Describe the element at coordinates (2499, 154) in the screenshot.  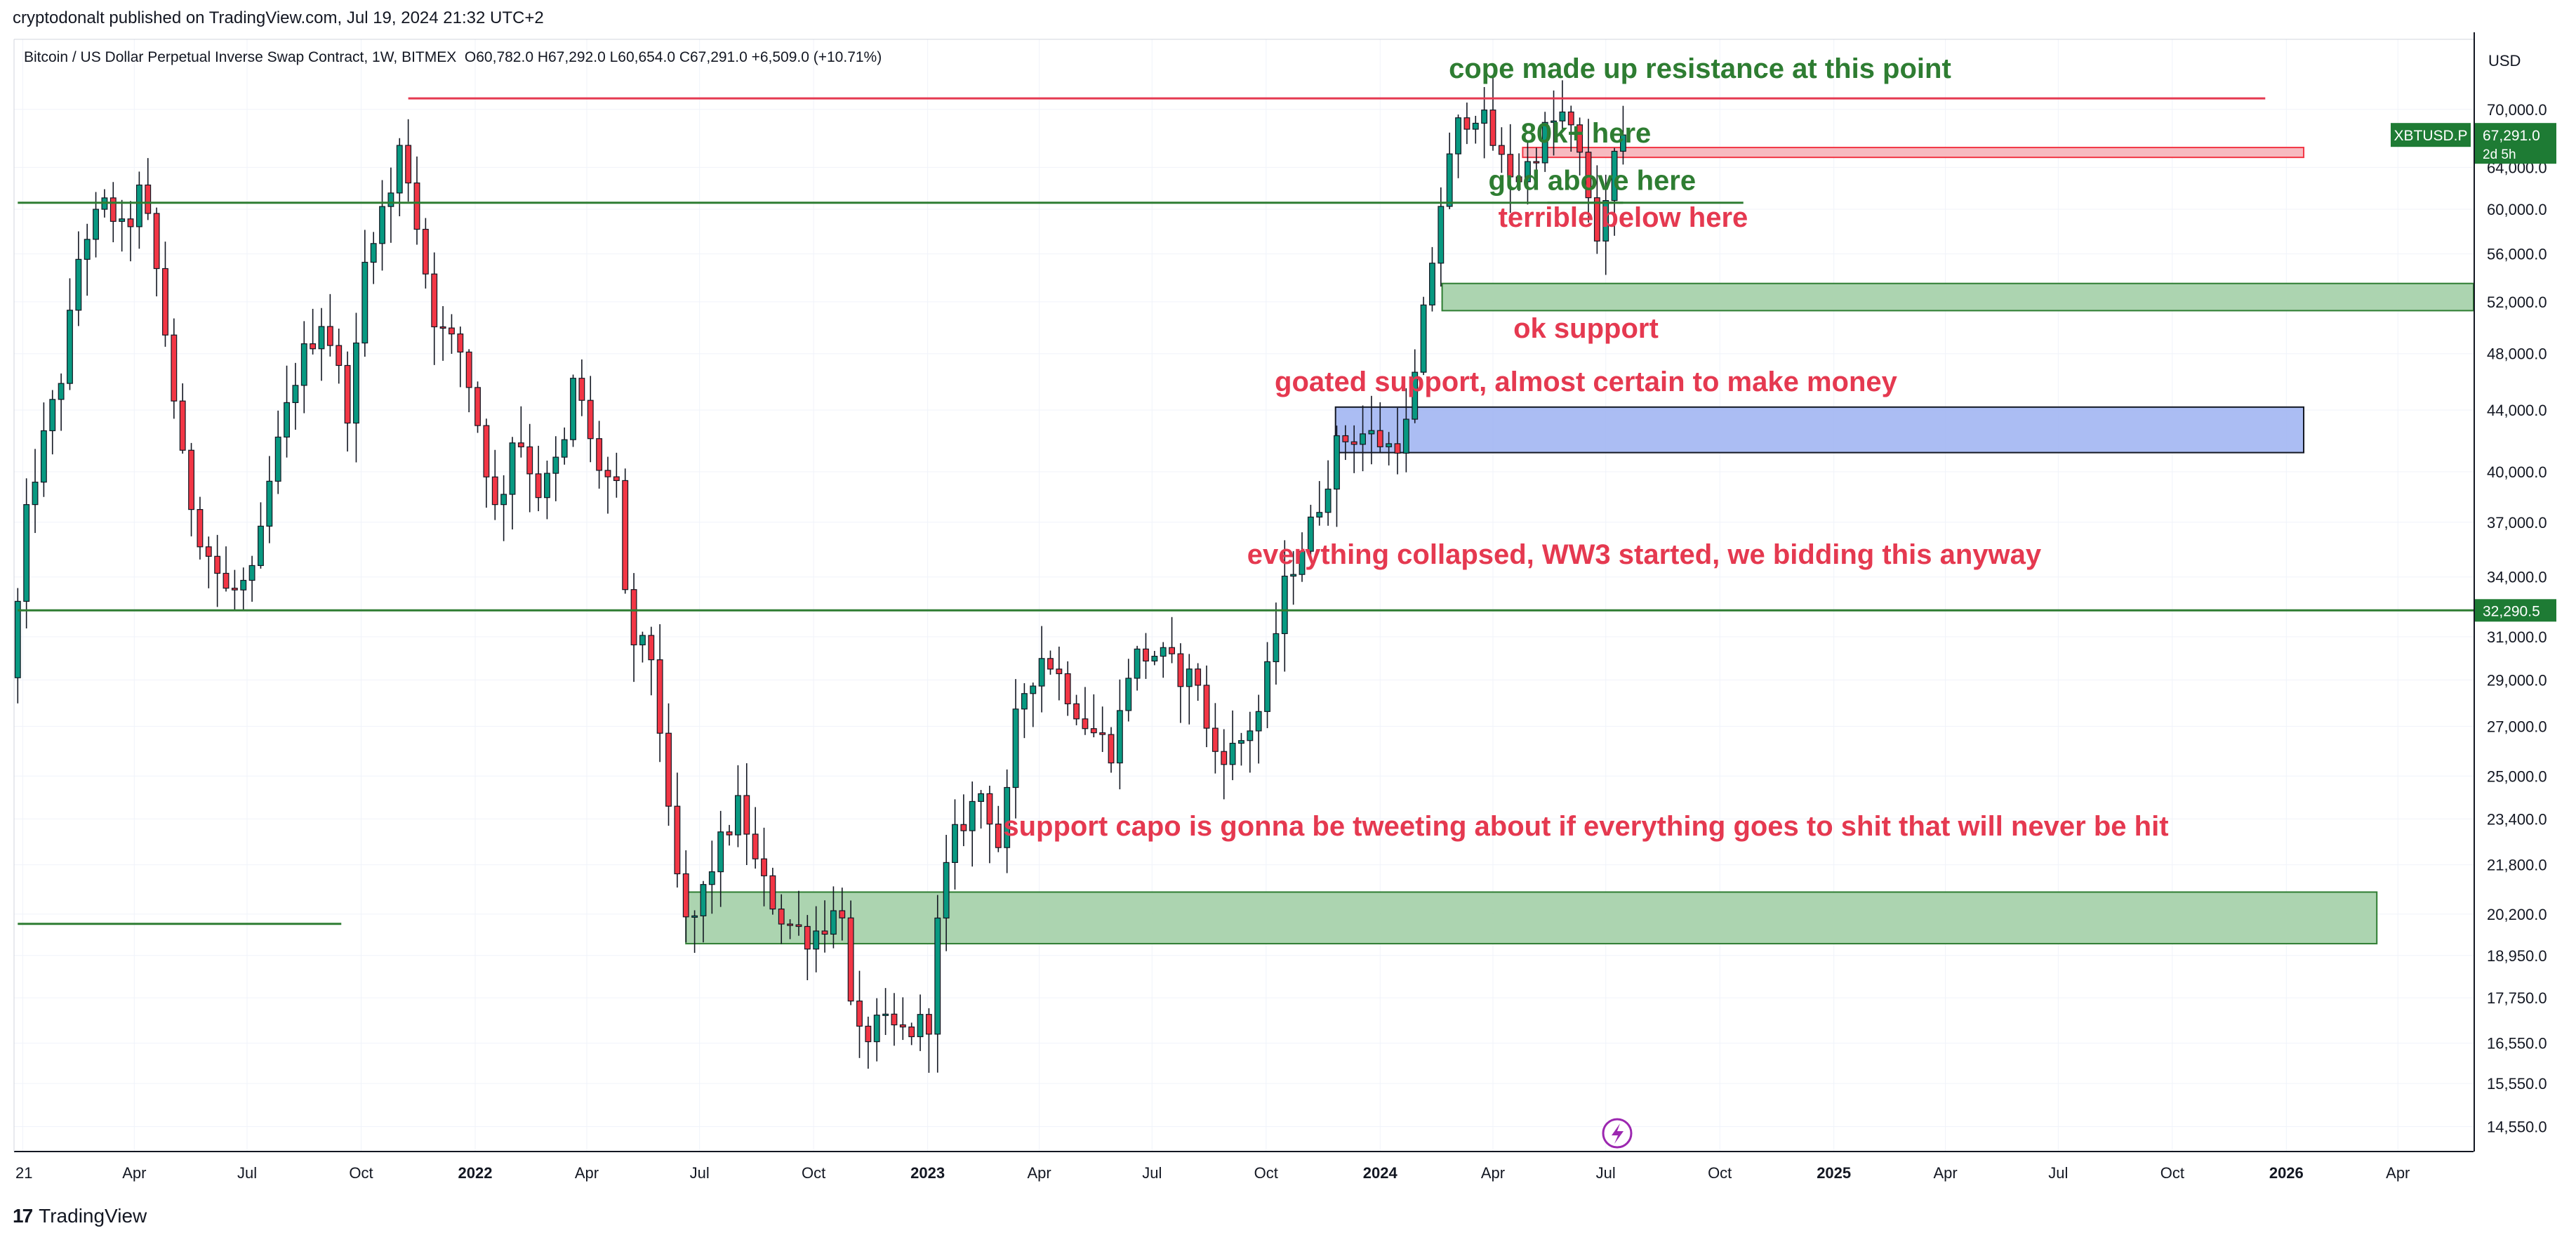
I see `countdown-label: 2d 5h` at that location.